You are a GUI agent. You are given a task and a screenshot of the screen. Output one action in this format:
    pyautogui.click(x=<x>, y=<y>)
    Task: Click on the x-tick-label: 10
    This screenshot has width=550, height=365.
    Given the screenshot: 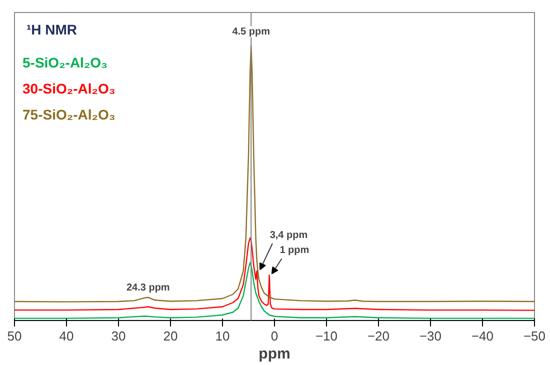 What is the action you would take?
    pyautogui.click(x=222, y=336)
    